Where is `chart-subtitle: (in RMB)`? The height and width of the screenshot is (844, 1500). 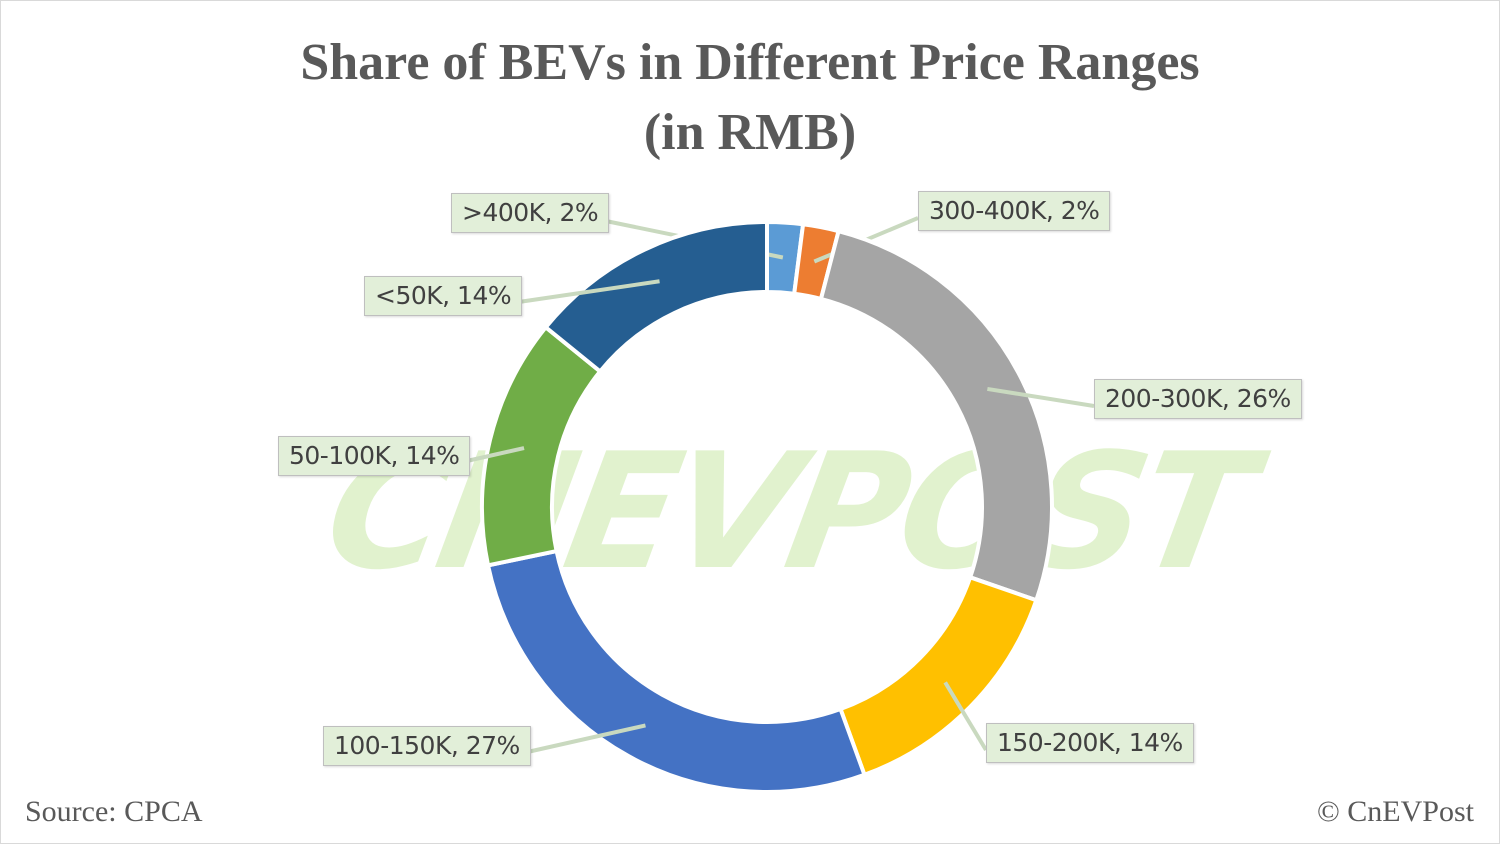
chart-subtitle: (in RMB) is located at coordinates (750, 132).